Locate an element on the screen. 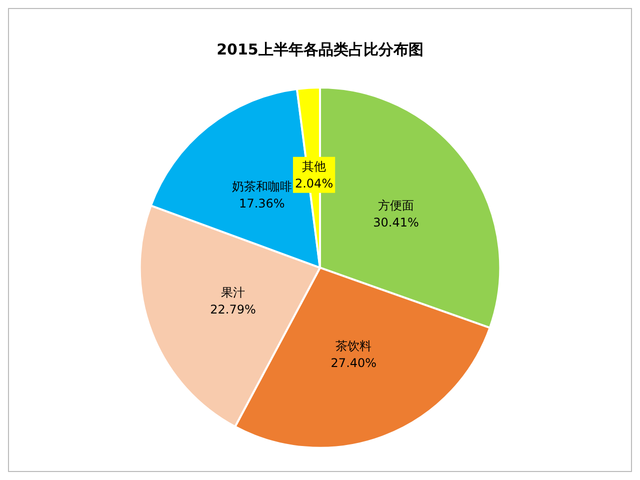 Image resolution: width=640 pixels, height=480 pixels. slice-label: 茶饮料 is located at coordinates (354, 346).